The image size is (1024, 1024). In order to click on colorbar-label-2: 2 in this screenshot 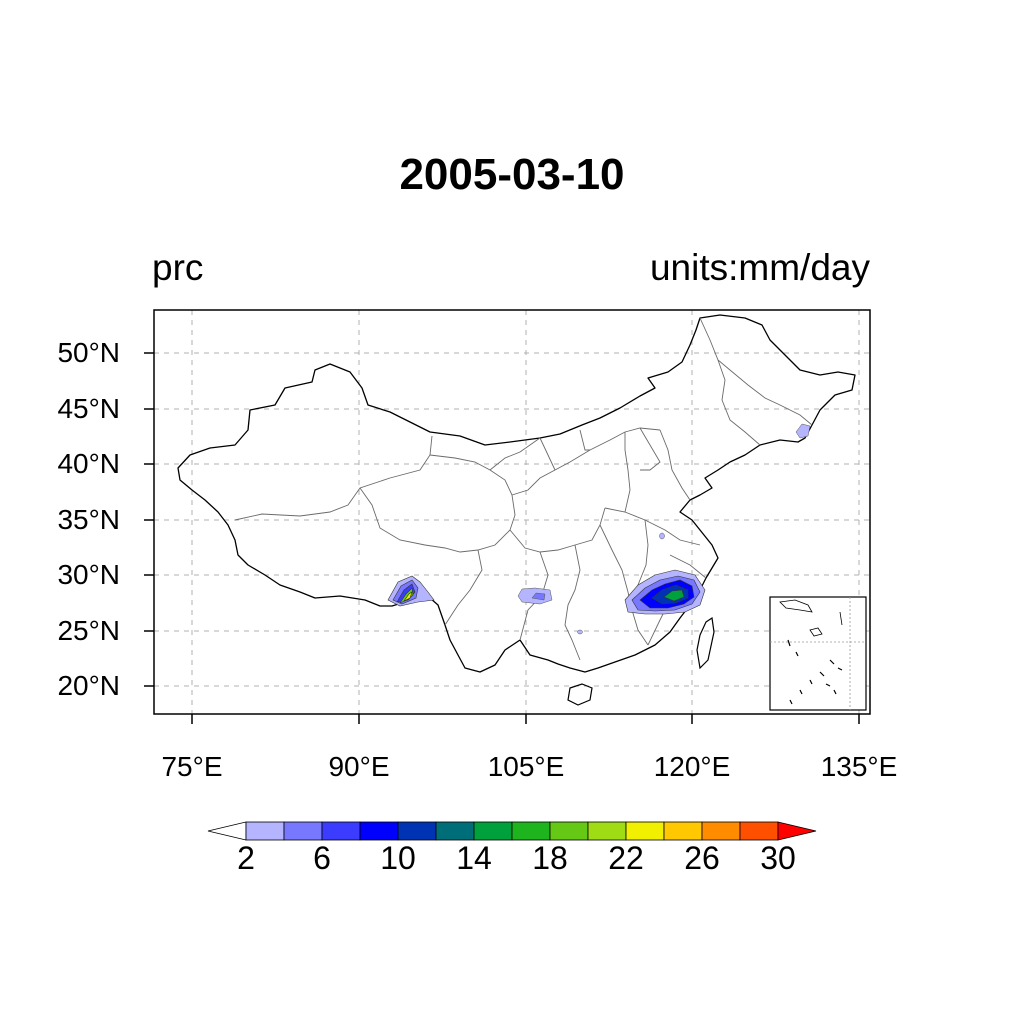, I will do `click(246, 858)`.